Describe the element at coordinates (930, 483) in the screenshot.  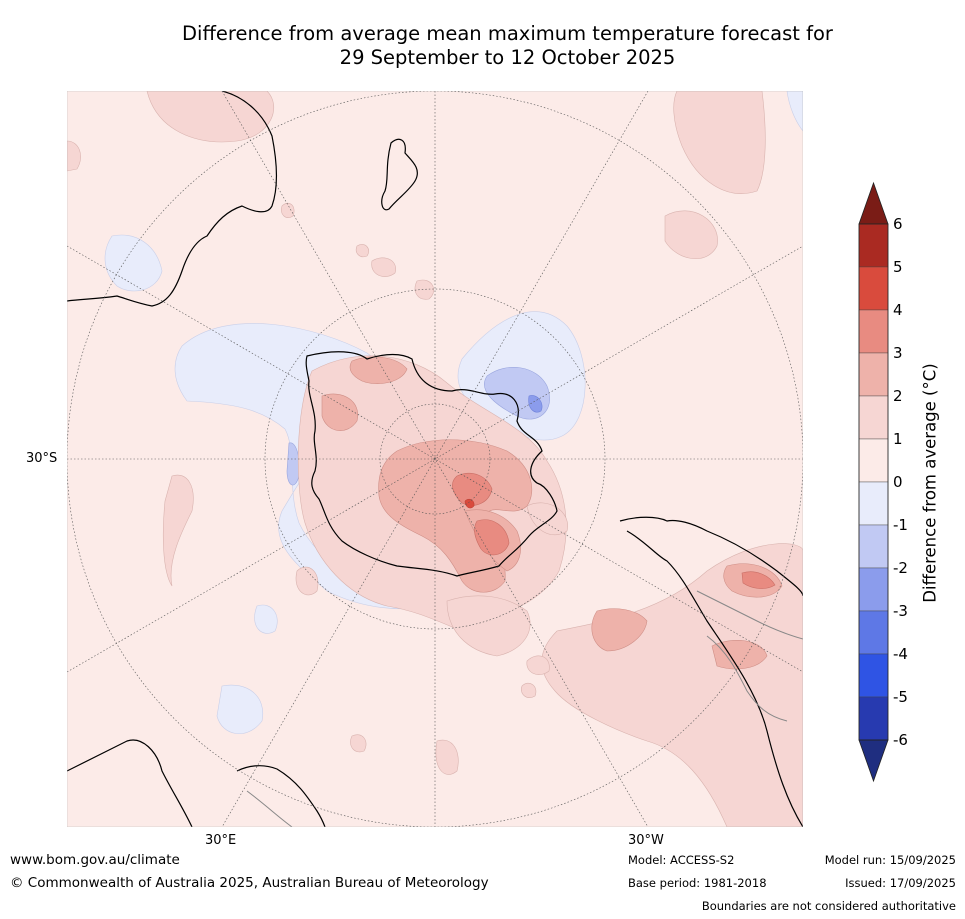
I see `colorbar-title-text: Difference from average (°C)` at that location.